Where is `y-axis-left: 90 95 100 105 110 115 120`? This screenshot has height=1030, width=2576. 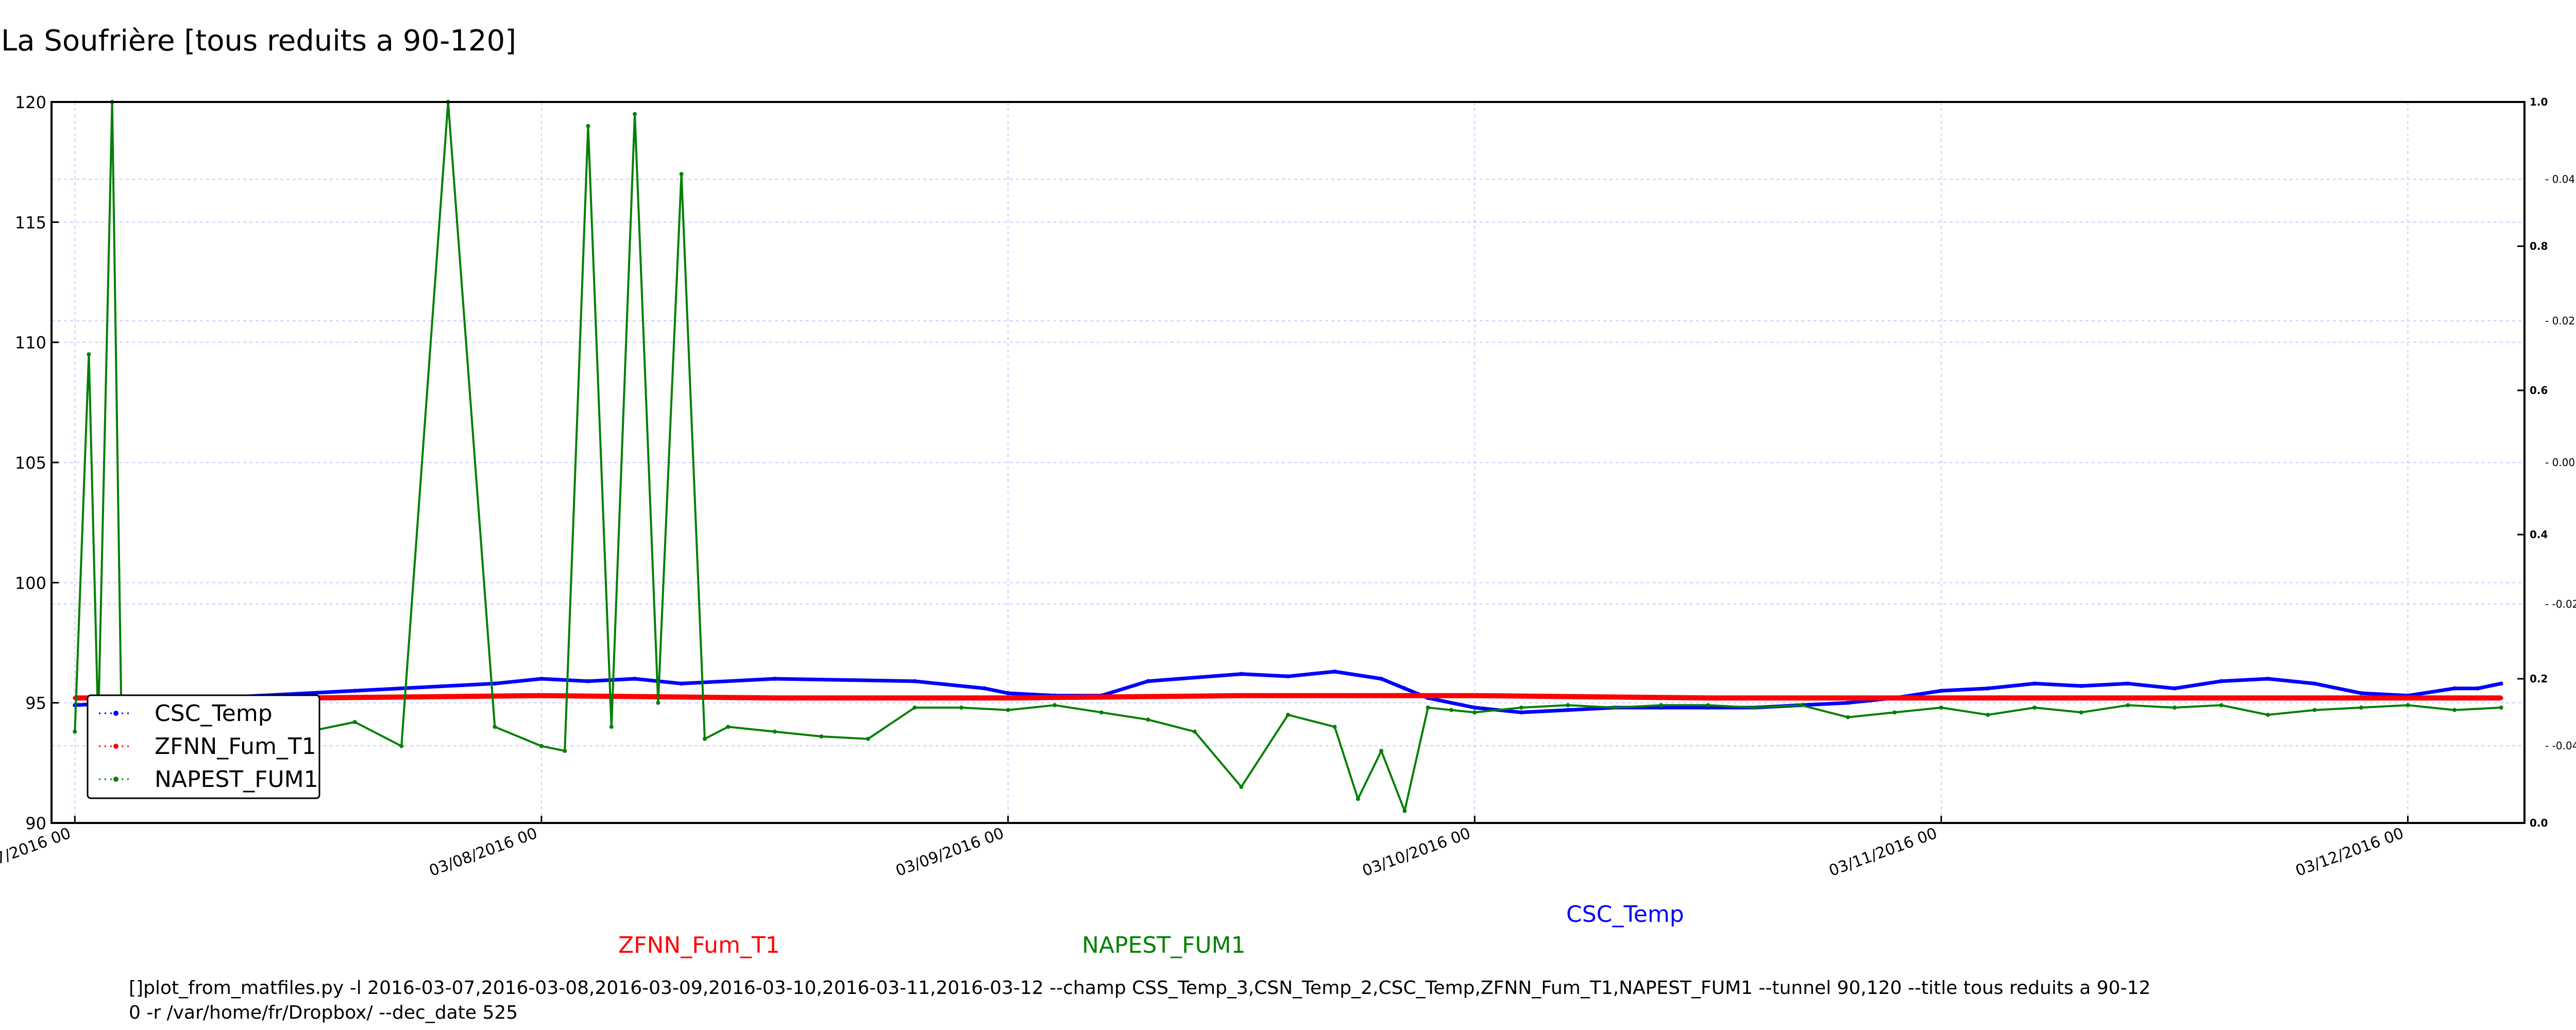 y-axis-left: 90 95 100 105 110 115 120 is located at coordinates (37, 463).